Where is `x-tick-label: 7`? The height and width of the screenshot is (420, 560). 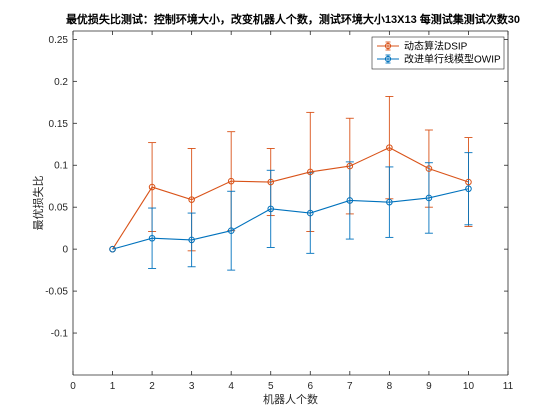 x-tick-label: 7 is located at coordinates (350, 386).